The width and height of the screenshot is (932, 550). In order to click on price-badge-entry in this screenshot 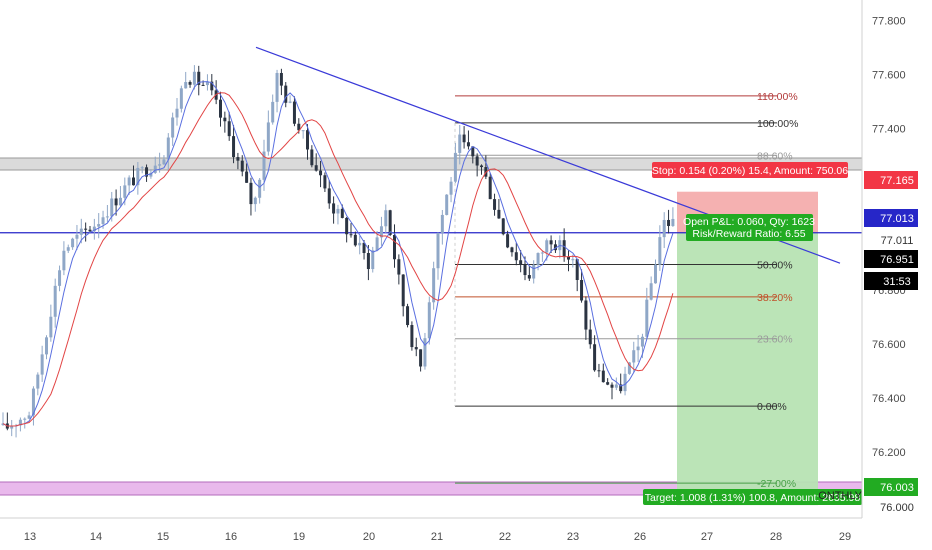, I will do `click(891, 218)`.